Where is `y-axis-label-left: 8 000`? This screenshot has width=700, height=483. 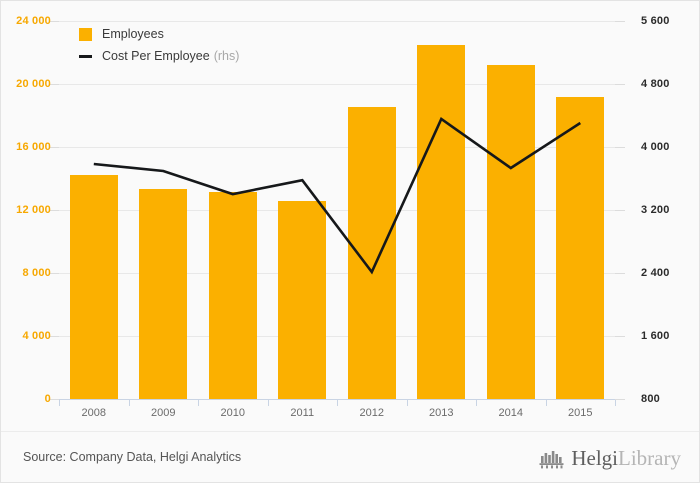
y-axis-label-left: 8 000 is located at coordinates (36, 273).